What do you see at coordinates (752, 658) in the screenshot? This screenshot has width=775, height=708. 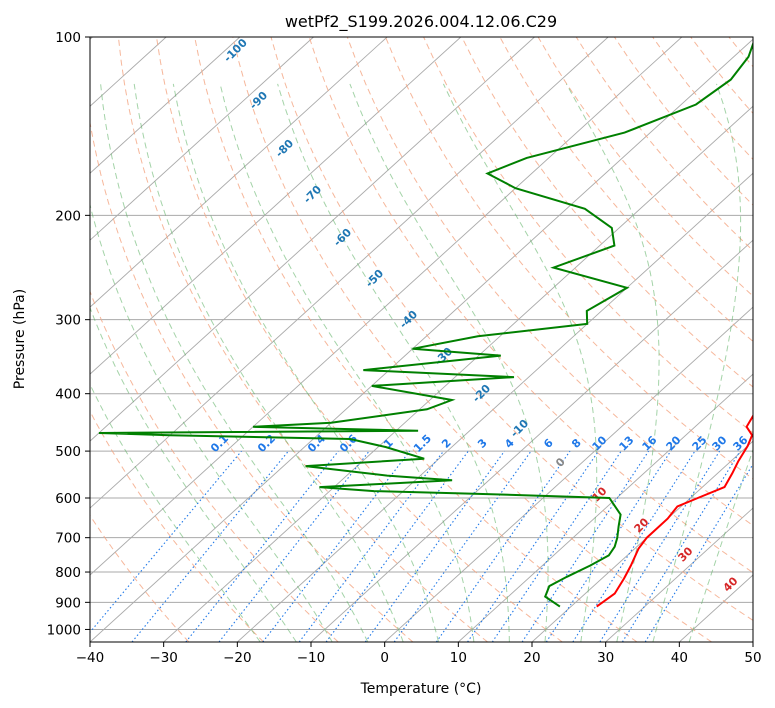 I see `x-tick-label: 50` at bounding box center [752, 658].